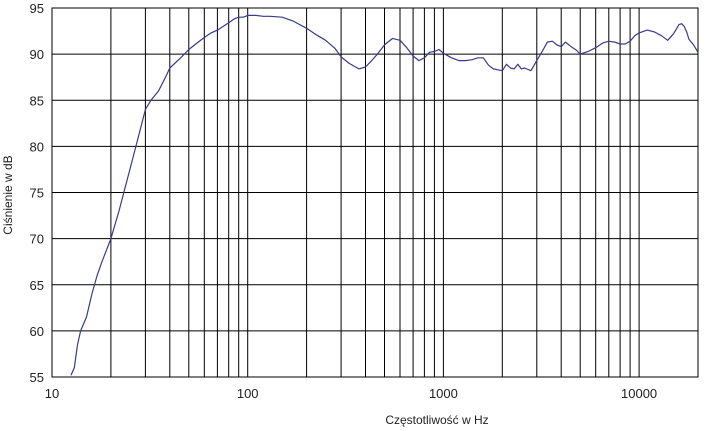 This screenshot has width=705, height=431. I want to click on y-axis-label: Ciśnienie w dB, so click(8, 194).